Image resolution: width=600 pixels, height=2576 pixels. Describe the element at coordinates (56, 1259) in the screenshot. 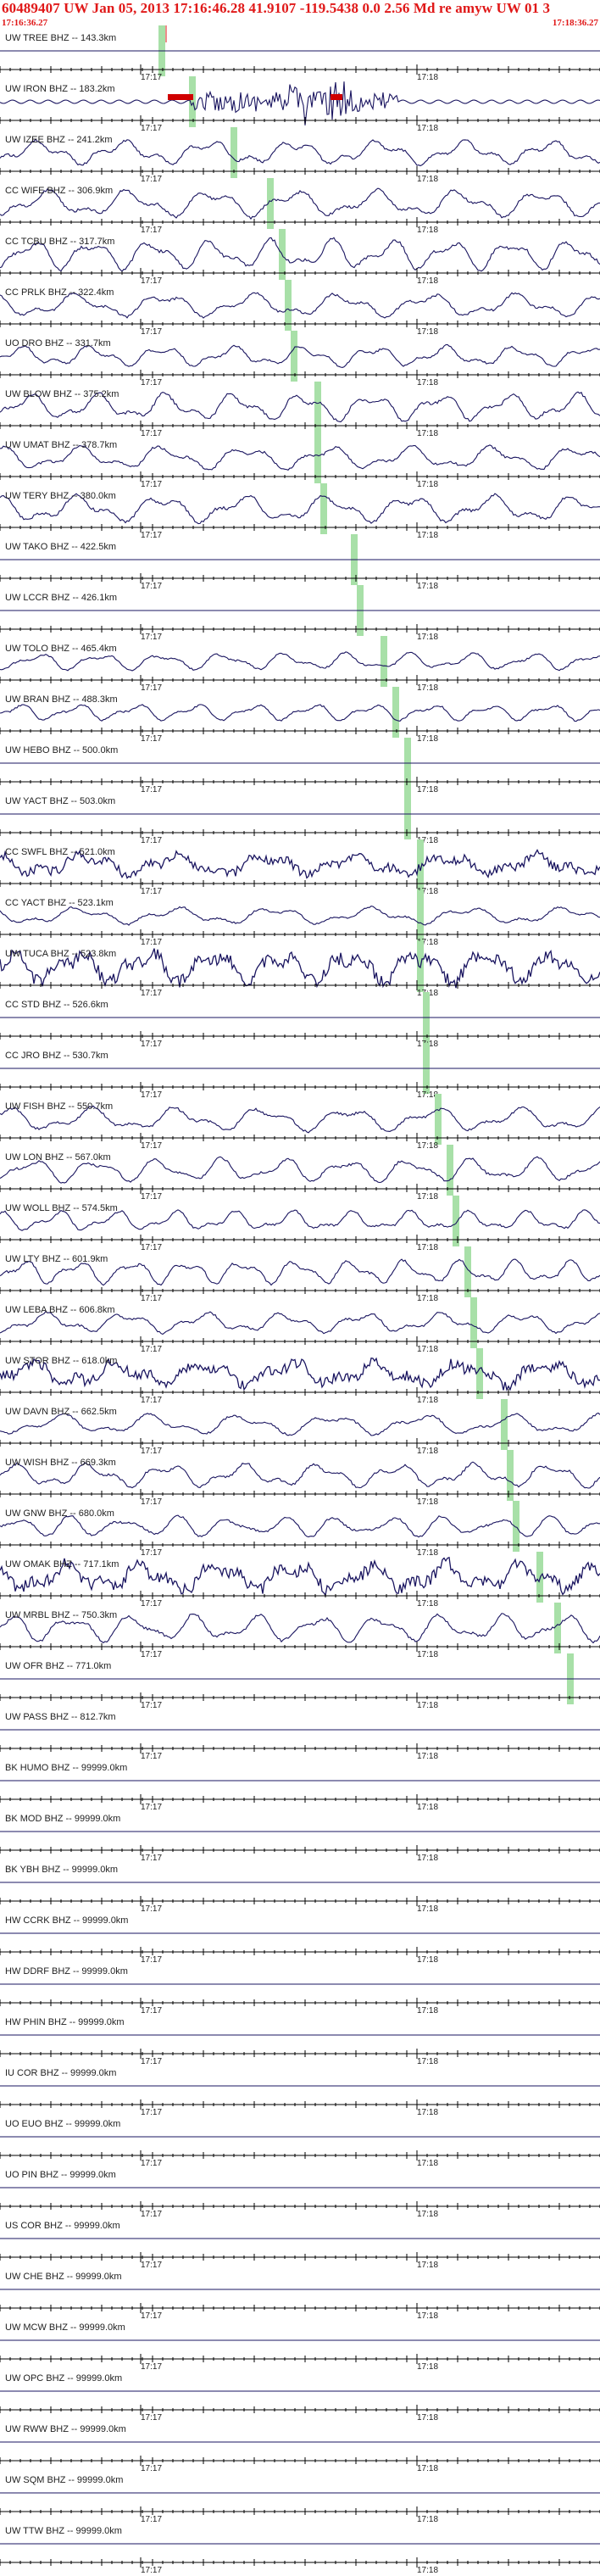

I see `trace-label: UW LTY BHZ -- 601.9km` at that location.